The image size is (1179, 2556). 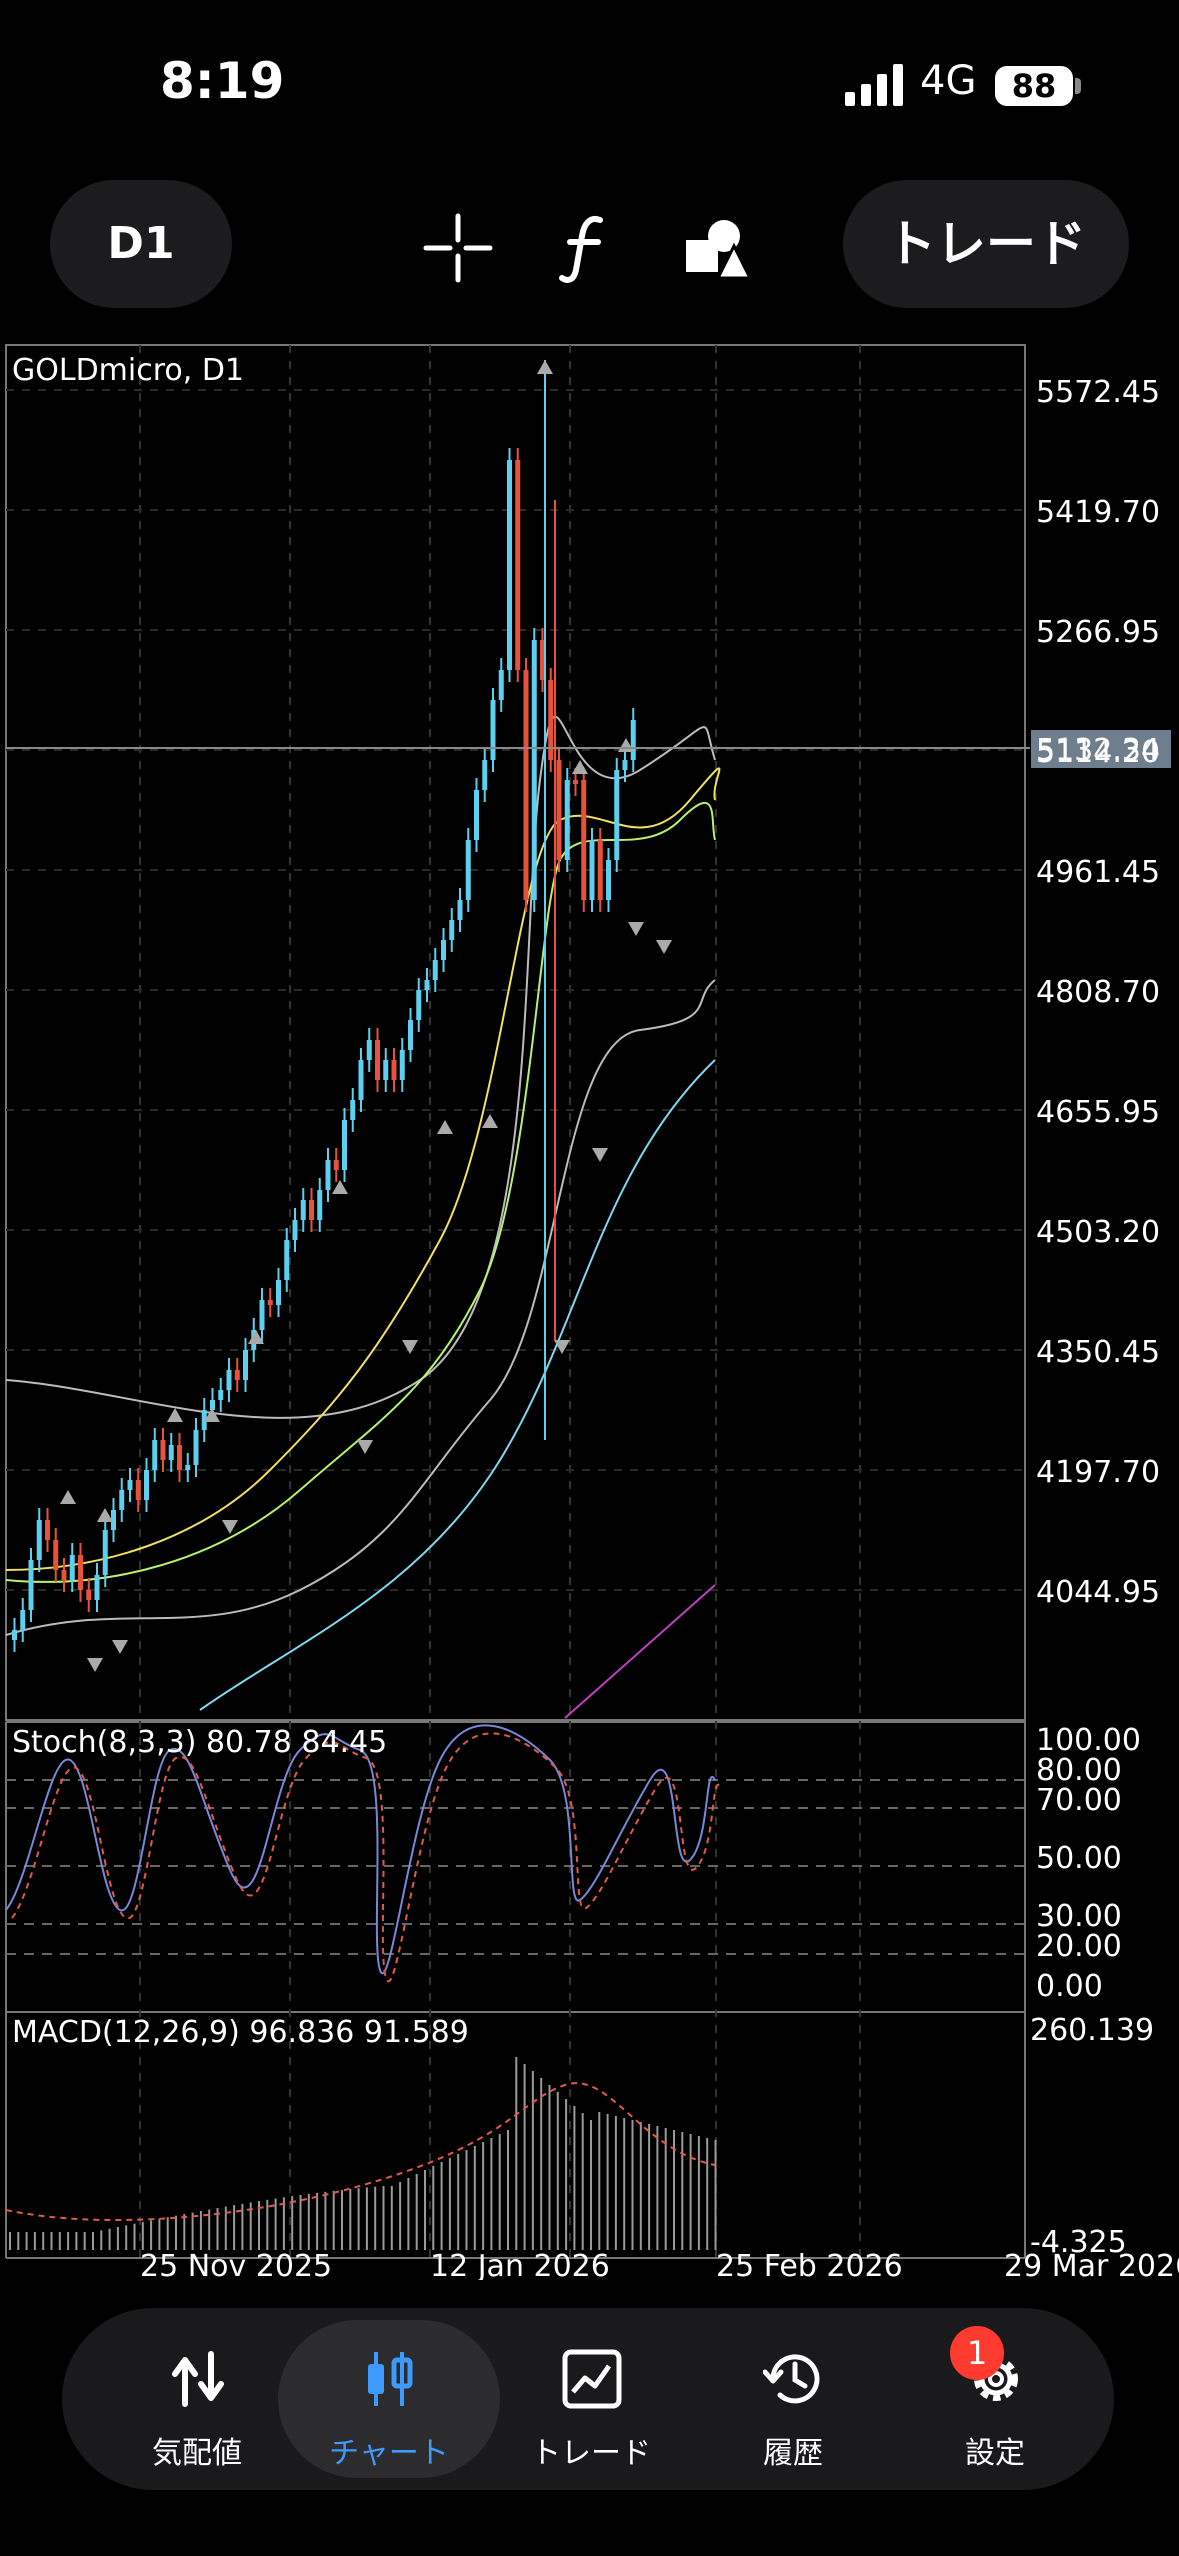 What do you see at coordinates (592, 2379) in the screenshot?
I see `trade-chart-icon` at bounding box center [592, 2379].